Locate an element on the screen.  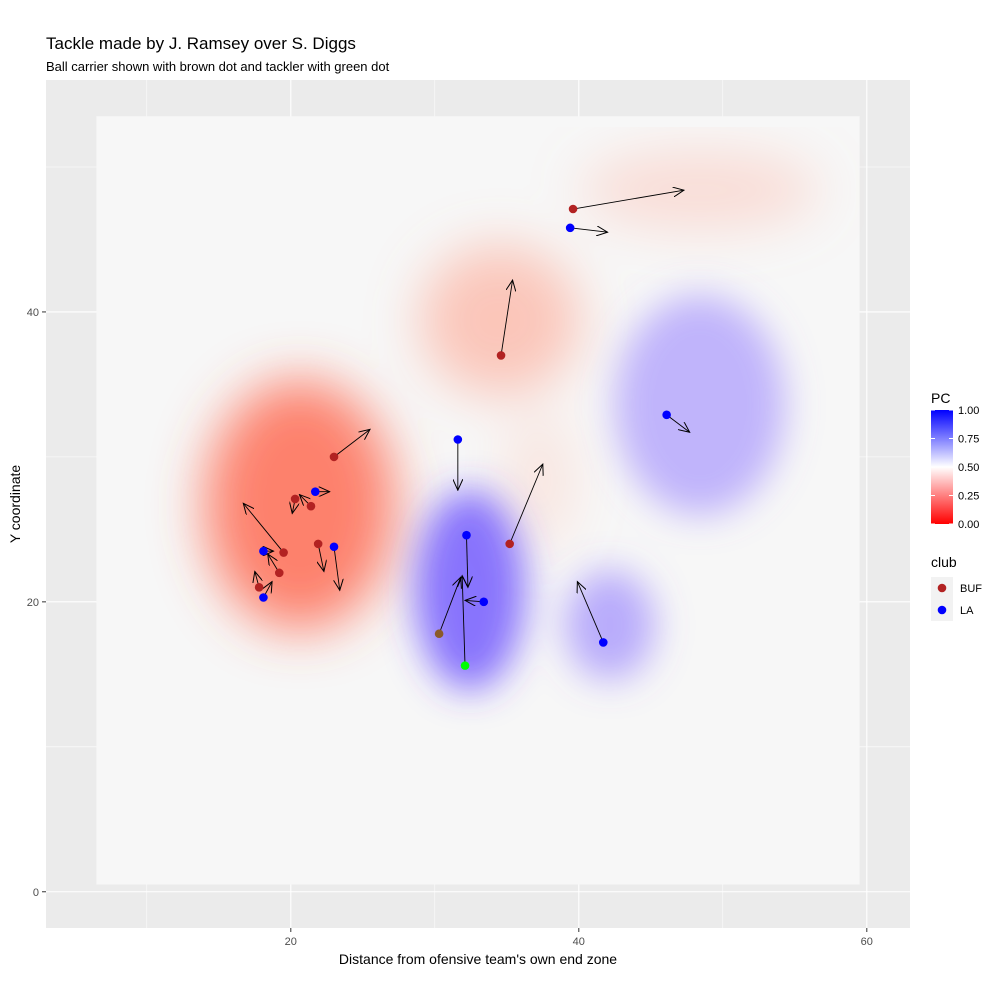
x-axis-ticks: 20 40 60 is located at coordinates (579, 938).